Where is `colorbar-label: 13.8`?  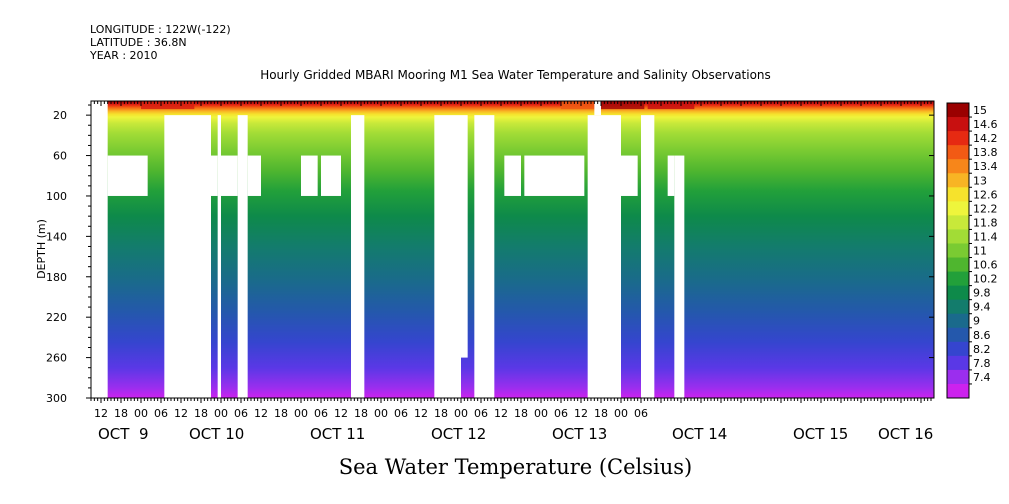 colorbar-label: 13.8 is located at coordinates (985, 152).